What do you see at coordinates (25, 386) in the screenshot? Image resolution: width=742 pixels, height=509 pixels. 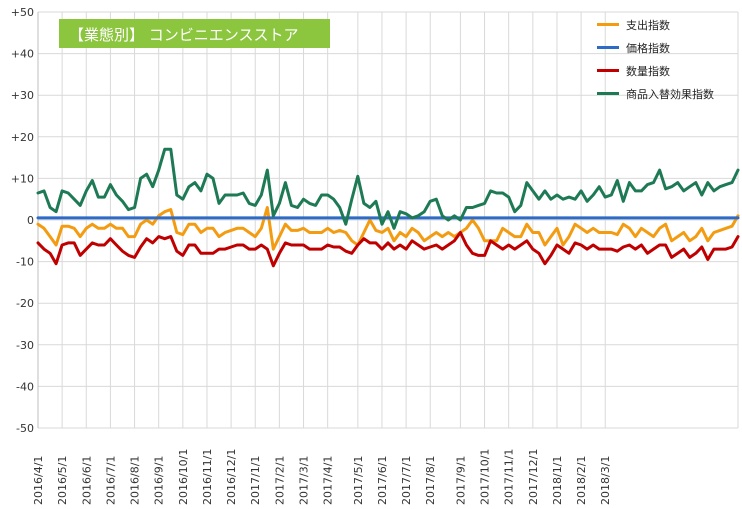 I see `y-tick-label: -40` at bounding box center [25, 386].